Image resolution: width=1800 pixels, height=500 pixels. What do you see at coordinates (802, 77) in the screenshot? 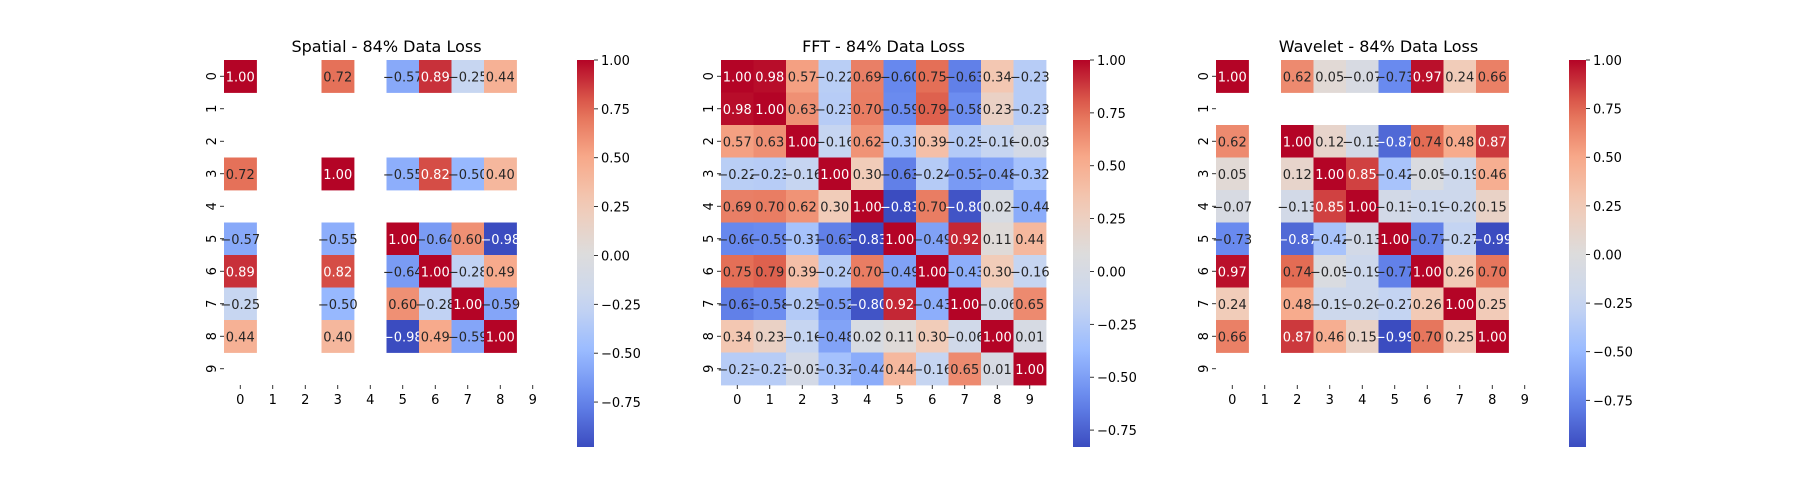
I see `heatmap-cell-label: 0.57` at bounding box center [802, 77].